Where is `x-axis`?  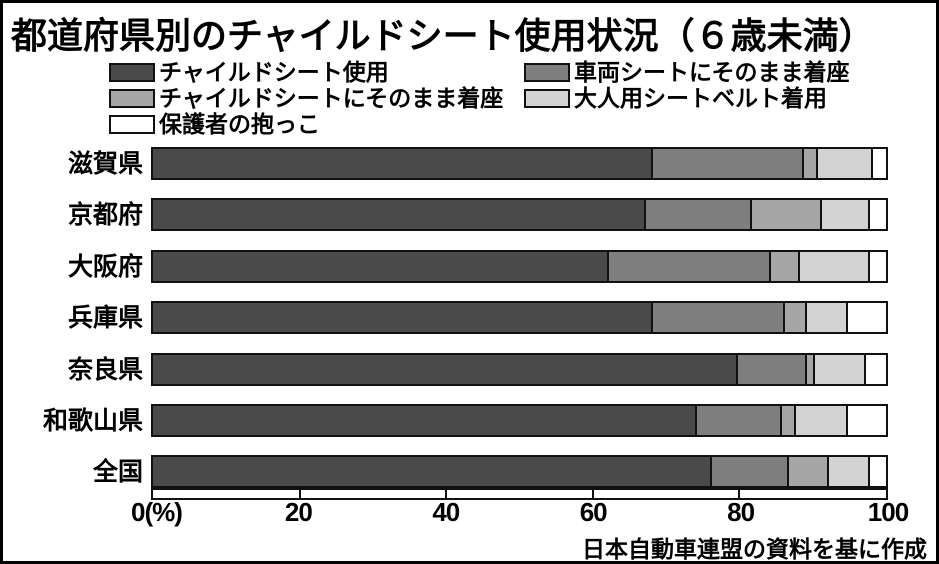
x-axis is located at coordinates (519, 494).